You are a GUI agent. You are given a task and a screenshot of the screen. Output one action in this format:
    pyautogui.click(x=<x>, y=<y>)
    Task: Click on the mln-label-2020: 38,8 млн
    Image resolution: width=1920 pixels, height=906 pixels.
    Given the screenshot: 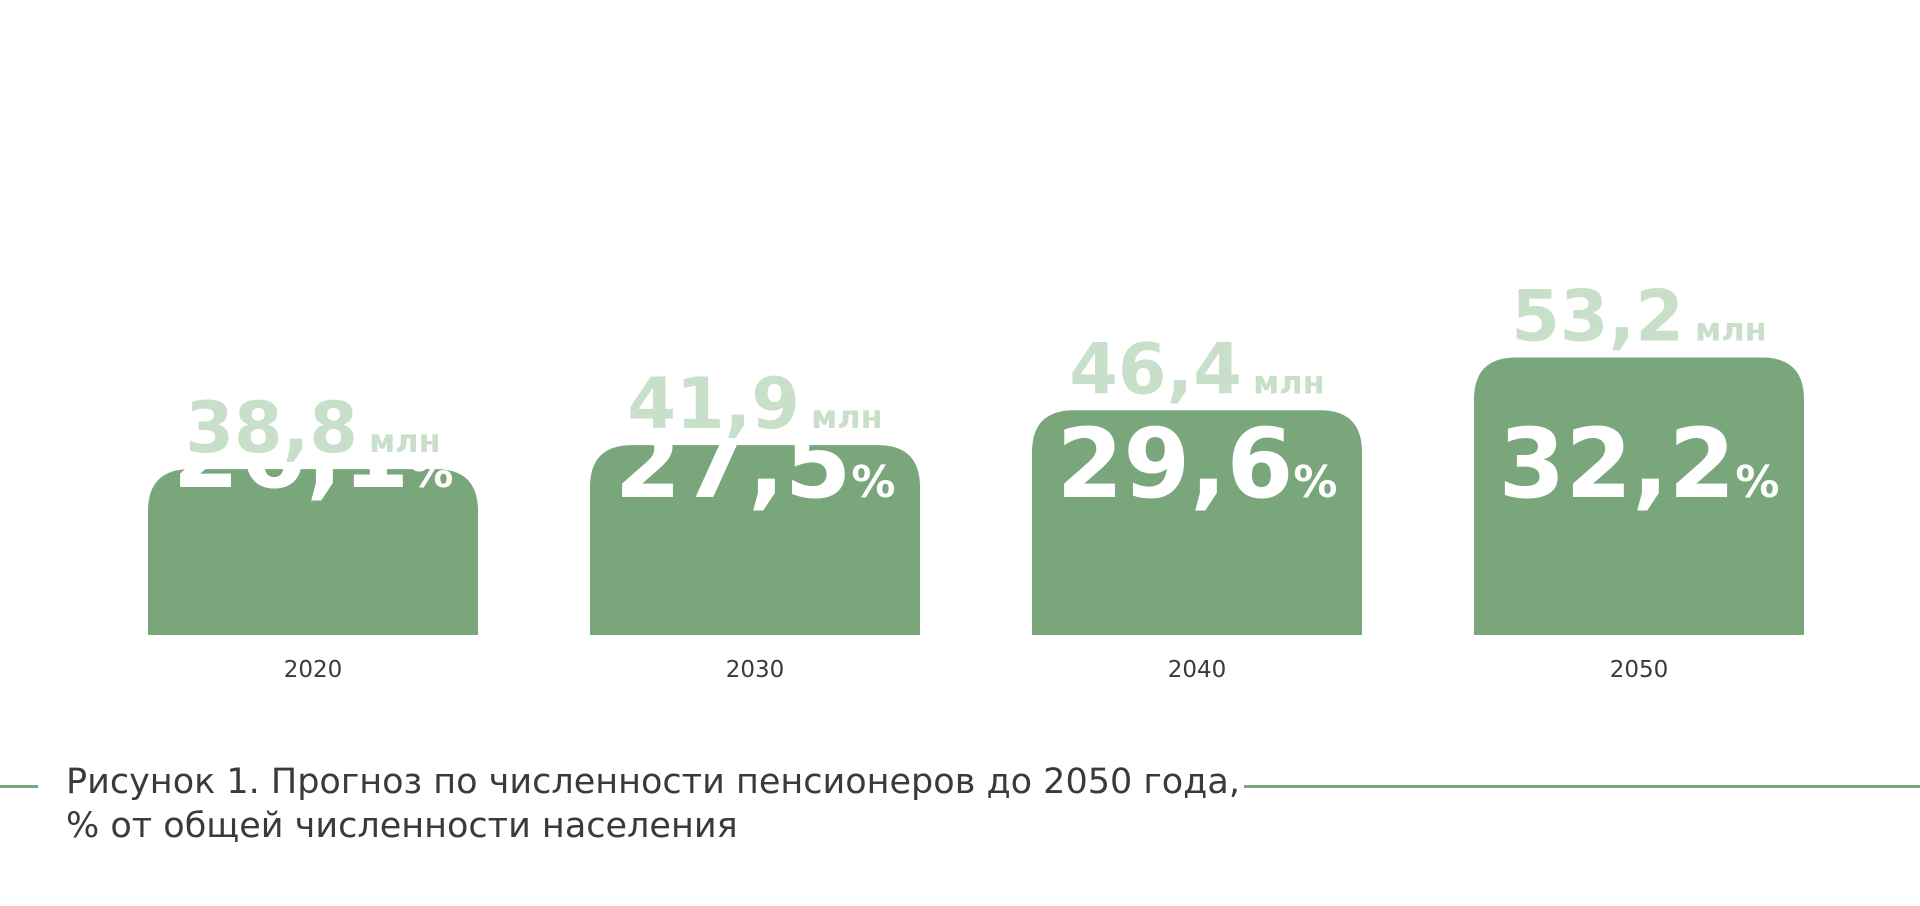 What is the action you would take?
    pyautogui.click(x=313, y=428)
    